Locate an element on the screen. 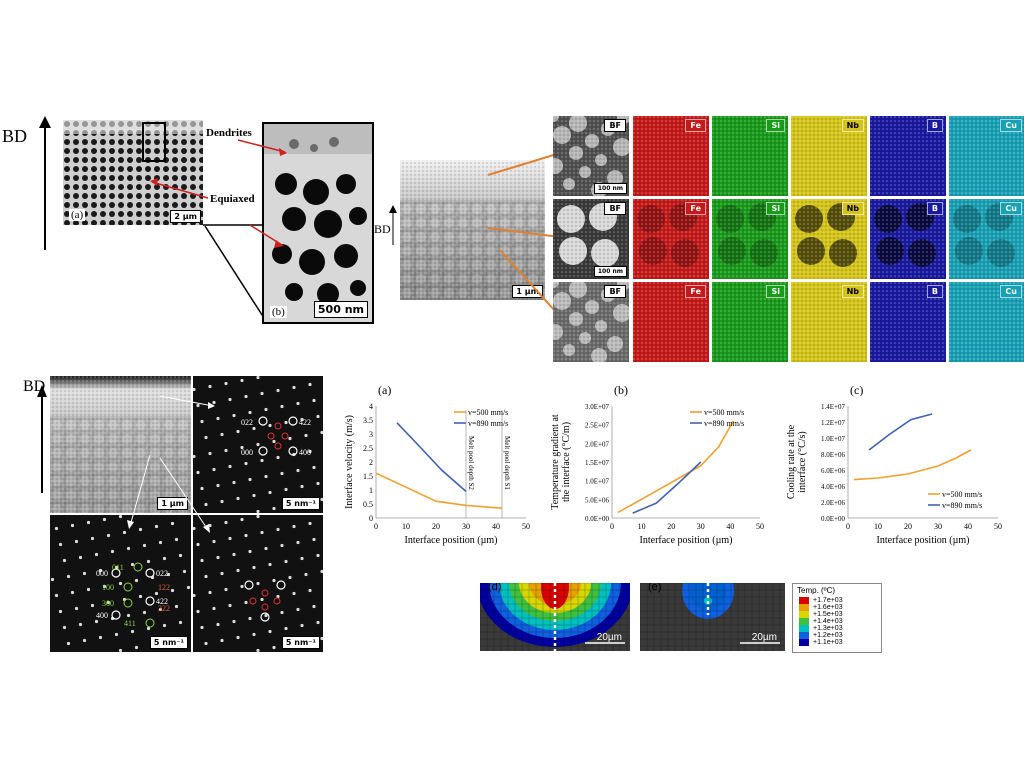 The width and height of the screenshot is (1024, 768). eds-map-cu-row-3: Cu is located at coordinates (986, 322).